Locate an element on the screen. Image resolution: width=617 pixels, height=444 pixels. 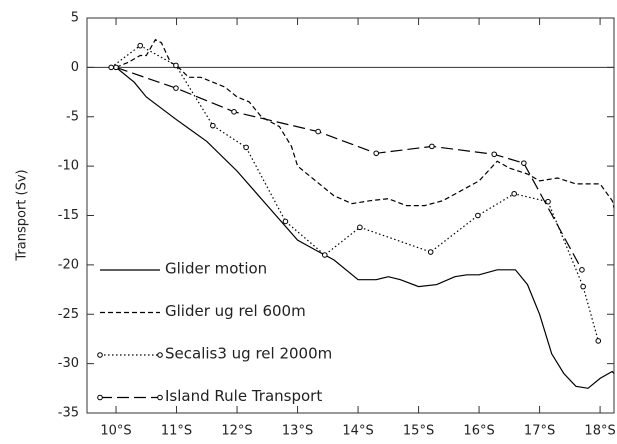
y-tick-label: -5 is located at coordinates (72, 116).